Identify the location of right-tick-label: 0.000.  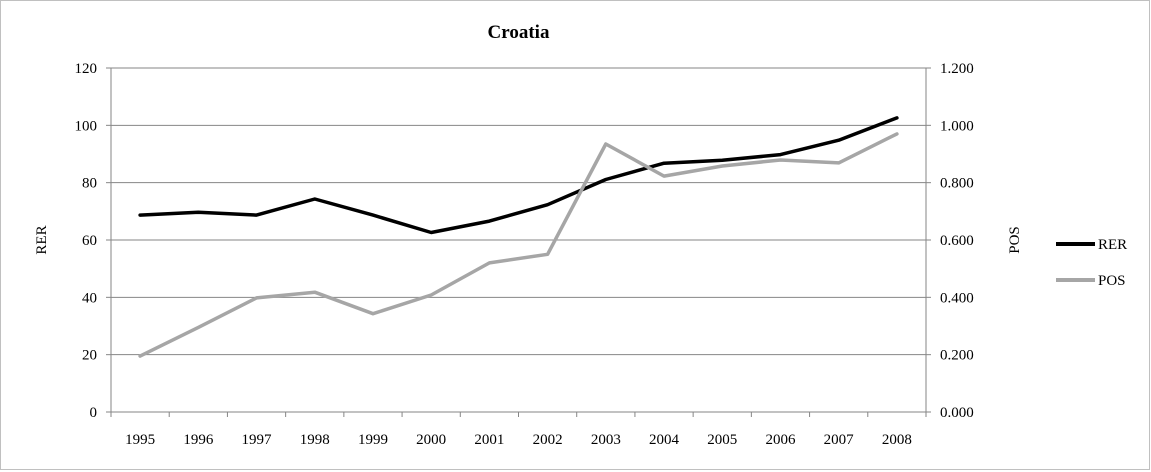
(957, 413).